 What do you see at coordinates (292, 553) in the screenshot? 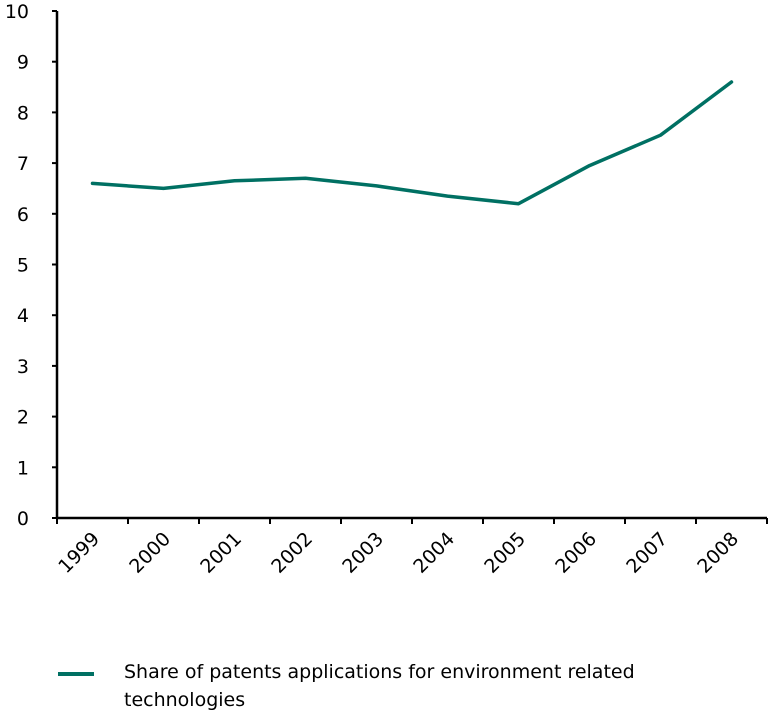
I see `x-tick-label: 2002` at bounding box center [292, 553].